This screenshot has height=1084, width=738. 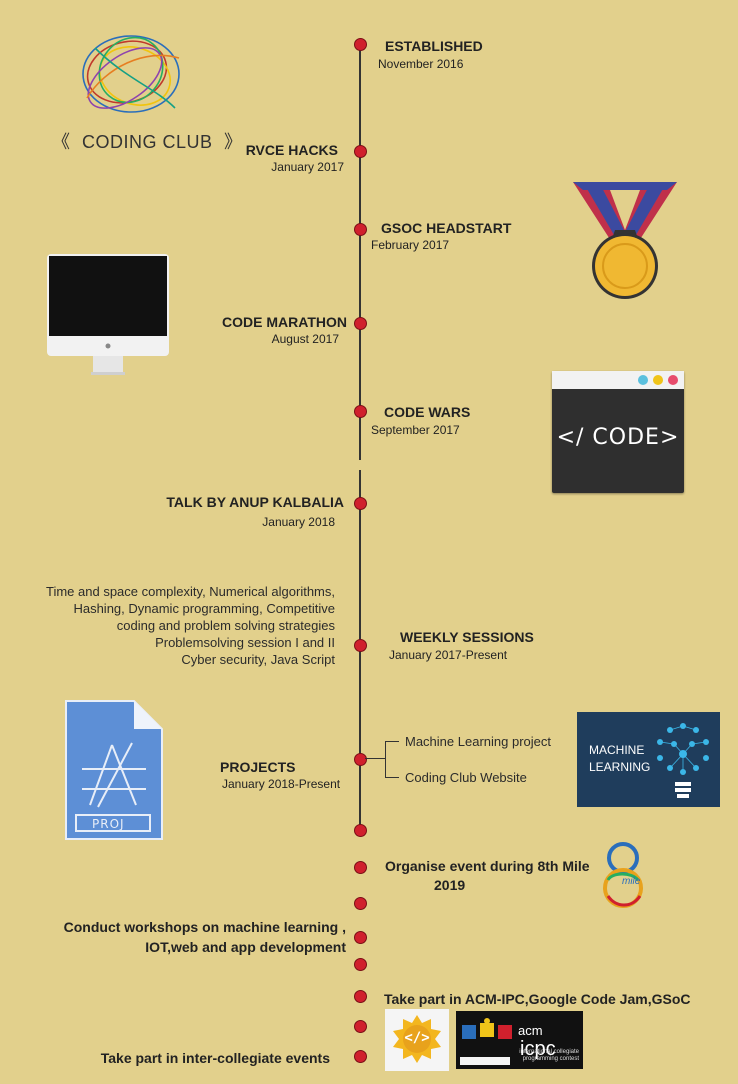 I want to click on future-intercollegiate: Take part in inter-collegiate events, so click(x=215, y=1058).